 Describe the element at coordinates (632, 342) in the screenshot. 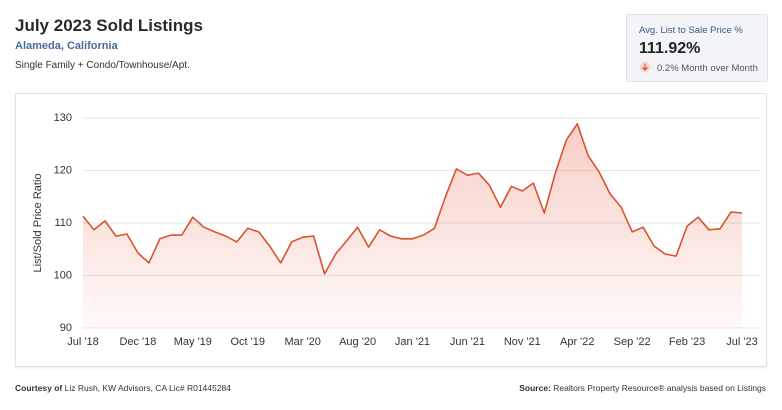

I see `x-tick-label: Sep '22` at that location.